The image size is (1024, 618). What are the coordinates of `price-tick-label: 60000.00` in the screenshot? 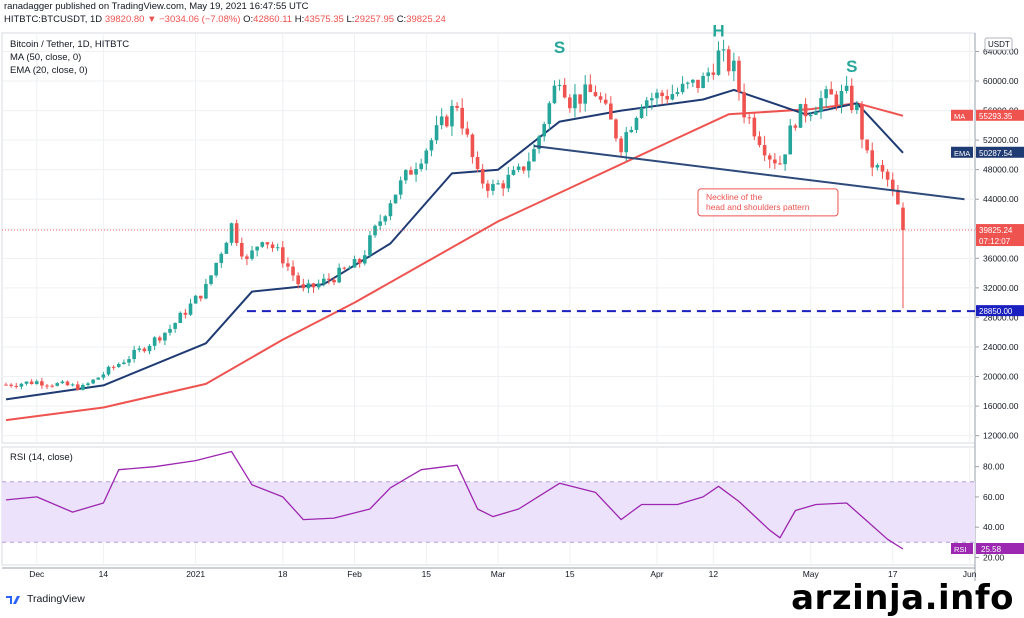 It's located at (1001, 81).